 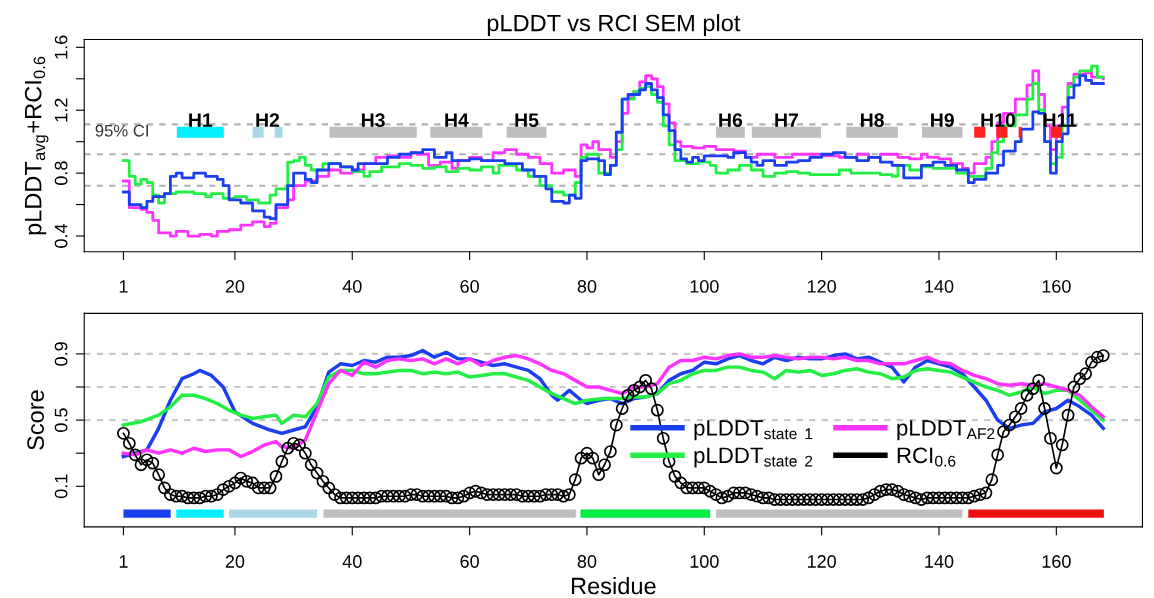 I want to click on legend-label: pLDDT$_{AF2}$, so click(x=946, y=430).